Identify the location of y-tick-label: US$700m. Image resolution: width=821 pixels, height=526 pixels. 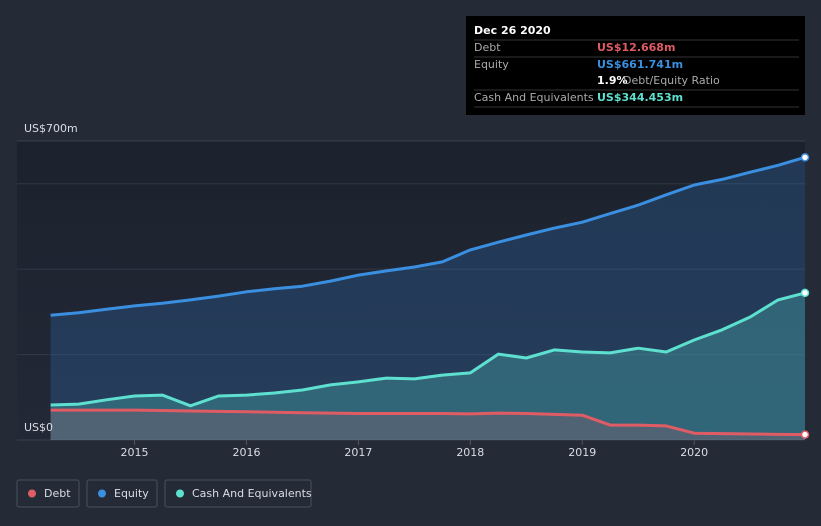
(51, 128).